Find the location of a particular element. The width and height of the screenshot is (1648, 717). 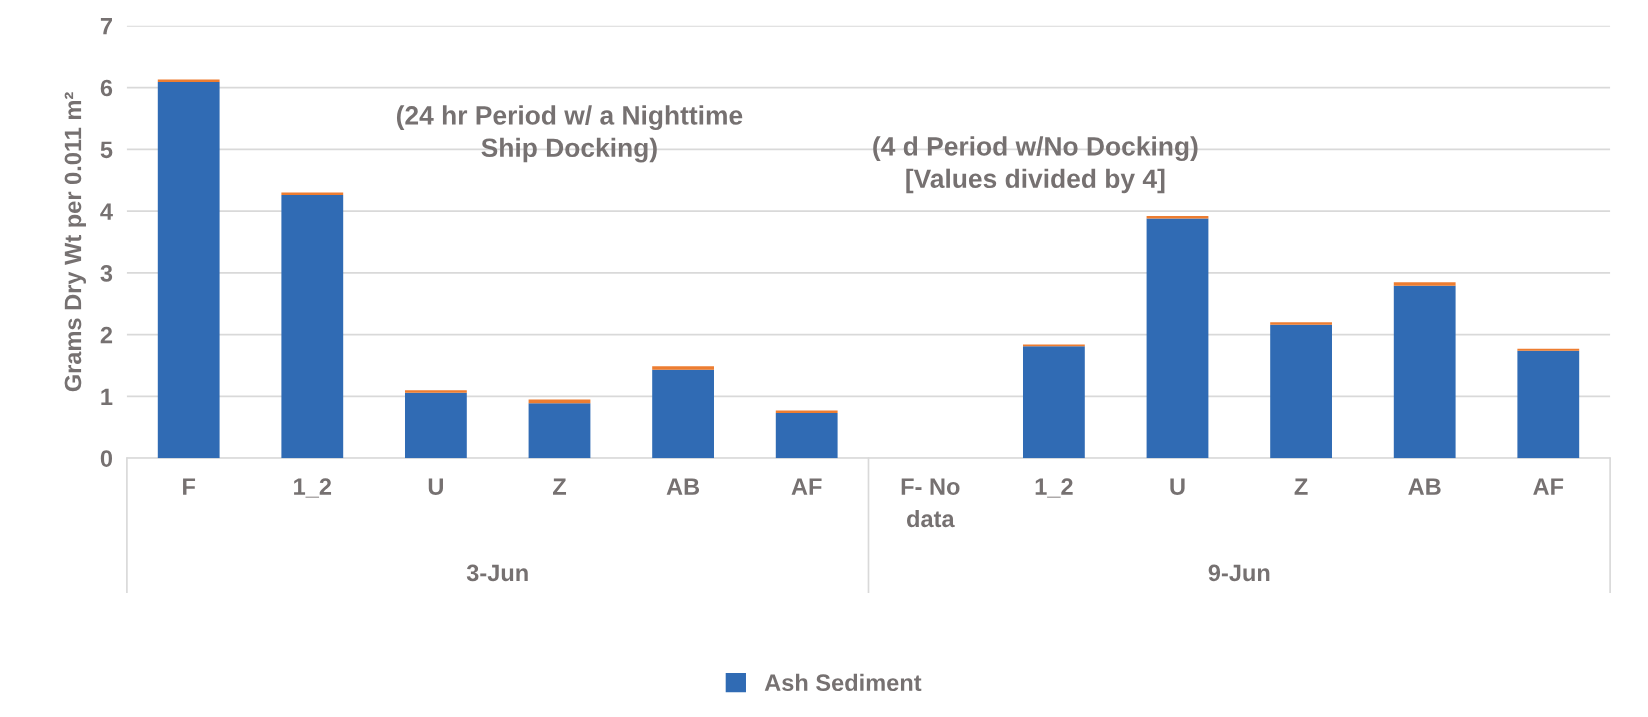

x-tick-label: F- No data is located at coordinates (930, 503).